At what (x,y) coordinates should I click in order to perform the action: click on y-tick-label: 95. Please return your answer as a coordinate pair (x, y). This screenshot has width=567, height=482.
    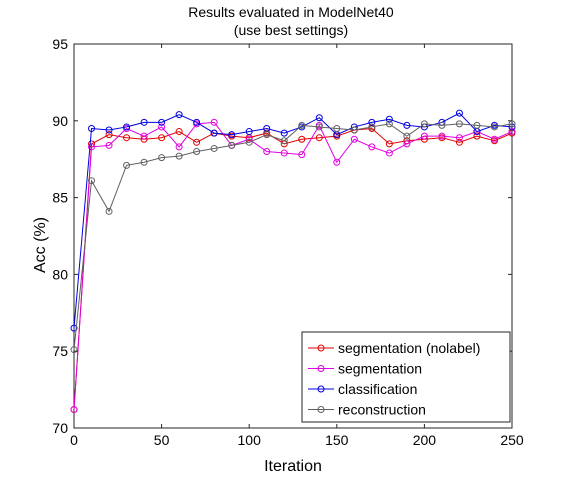
    Looking at the image, I should click on (60, 44).